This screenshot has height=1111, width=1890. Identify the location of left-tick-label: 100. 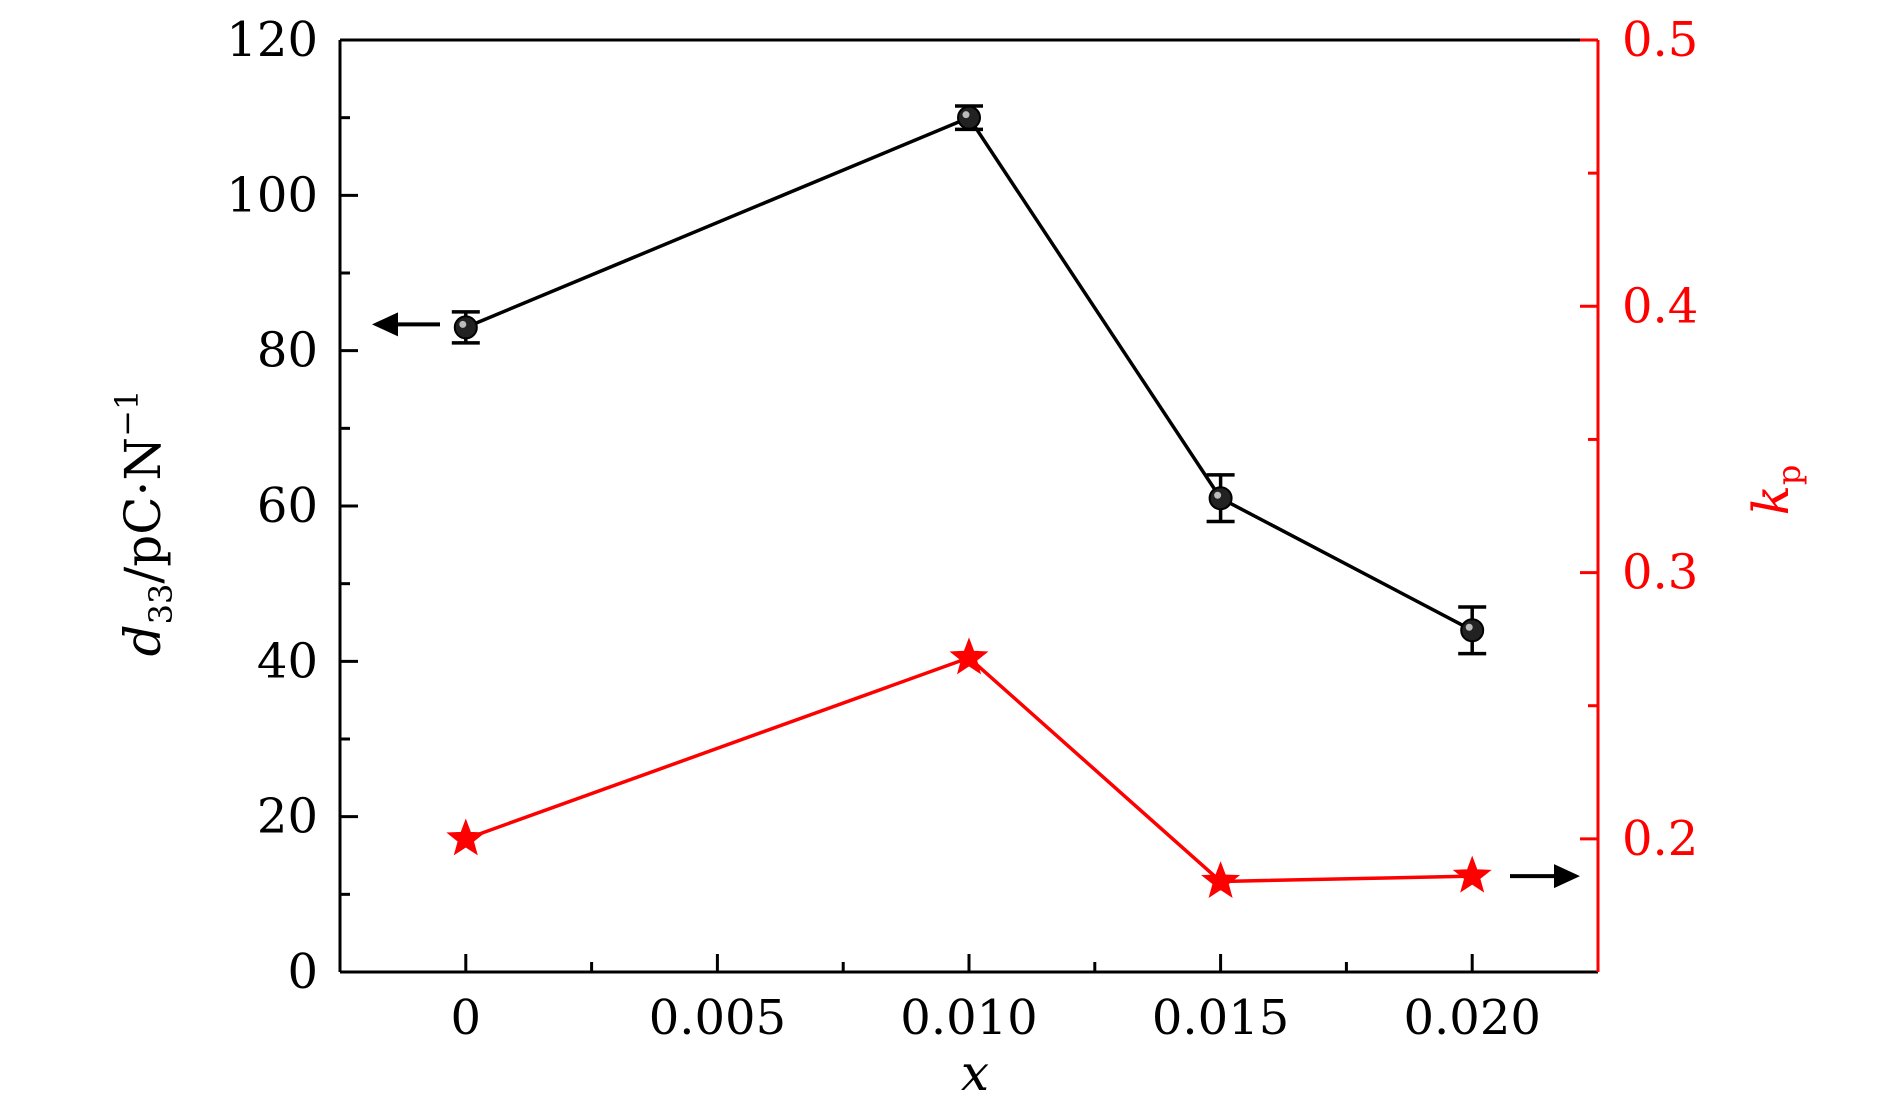
(272, 195).